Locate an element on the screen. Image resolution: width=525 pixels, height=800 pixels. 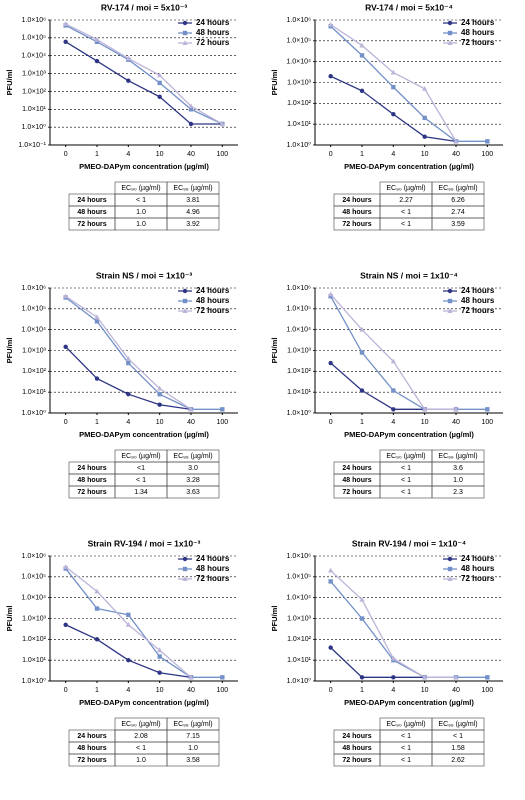
x-tick-label: 4 is located at coordinates (128, 422).